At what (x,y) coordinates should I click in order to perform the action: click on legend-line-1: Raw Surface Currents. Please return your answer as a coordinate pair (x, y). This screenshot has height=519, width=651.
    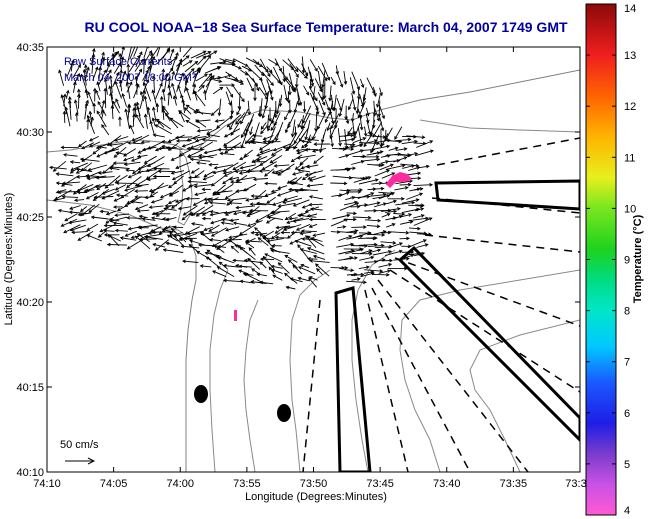
    Looking at the image, I should click on (118, 62).